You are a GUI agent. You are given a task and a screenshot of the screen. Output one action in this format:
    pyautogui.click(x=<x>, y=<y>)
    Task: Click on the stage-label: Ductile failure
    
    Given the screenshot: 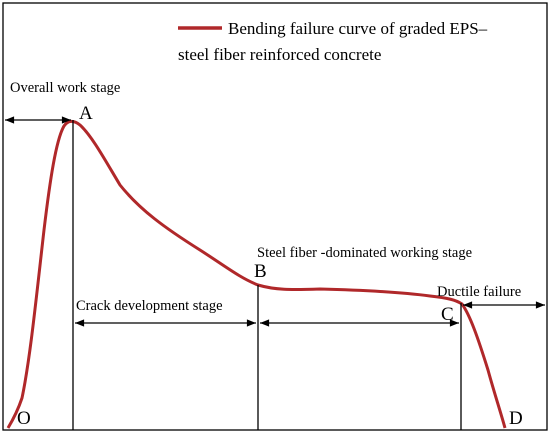 What is the action you would take?
    pyautogui.click(x=479, y=292)
    